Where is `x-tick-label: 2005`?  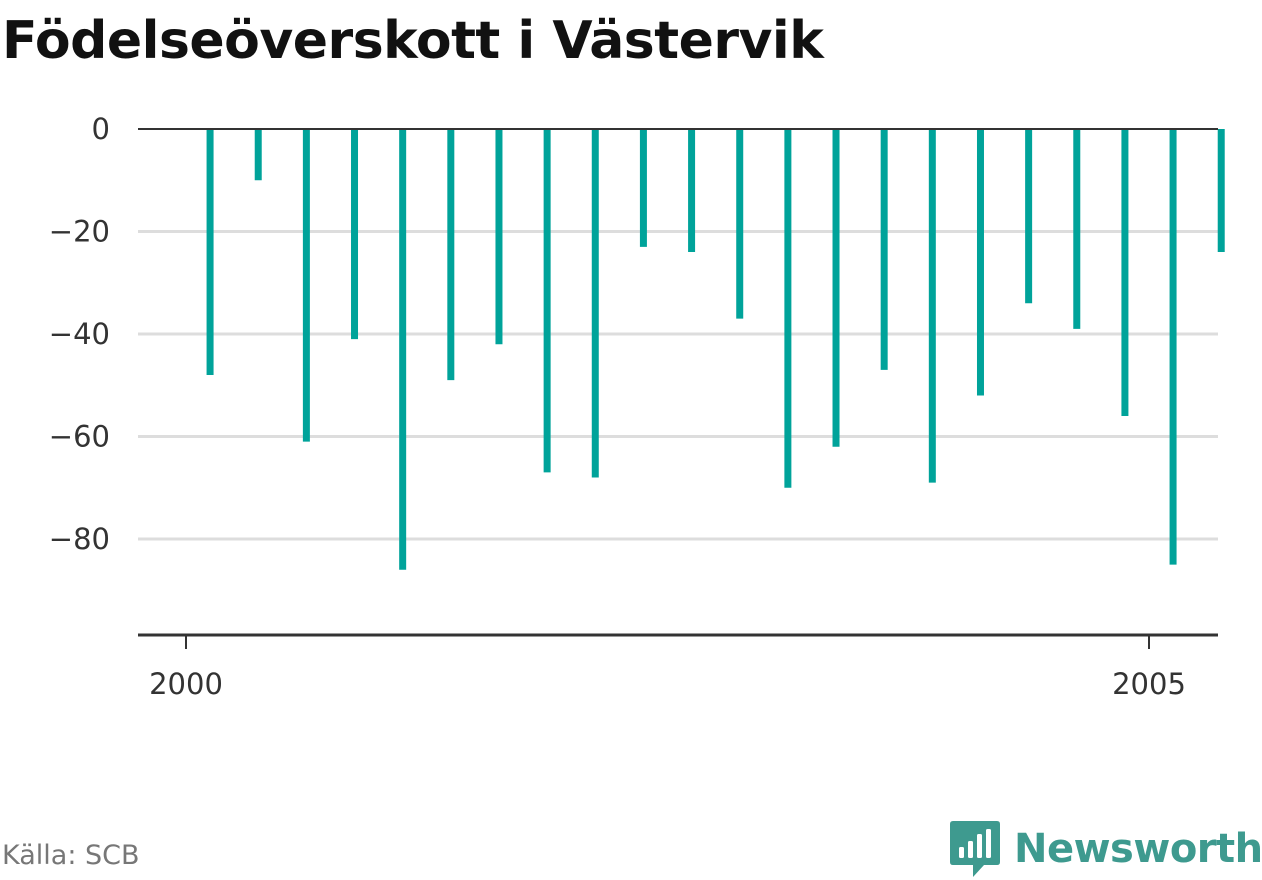 x-tick-label: 2005 is located at coordinates (1149, 684).